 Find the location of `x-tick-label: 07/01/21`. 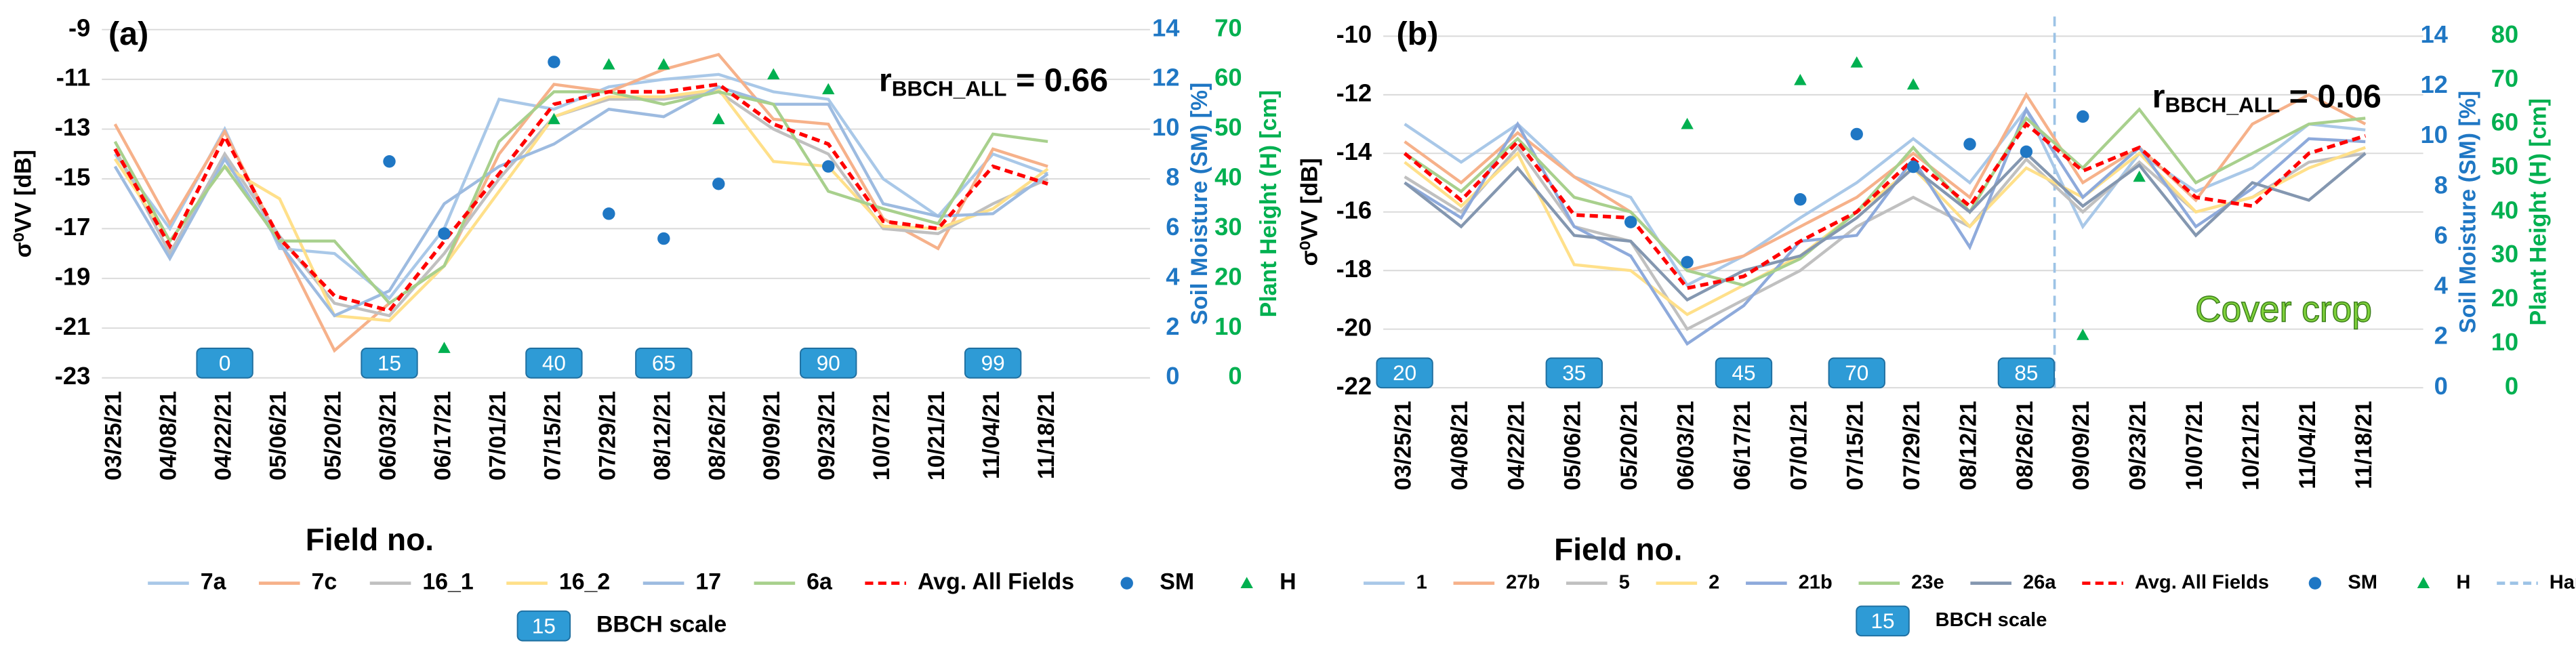

x-tick-label: 07/01/21 is located at coordinates (498, 435).